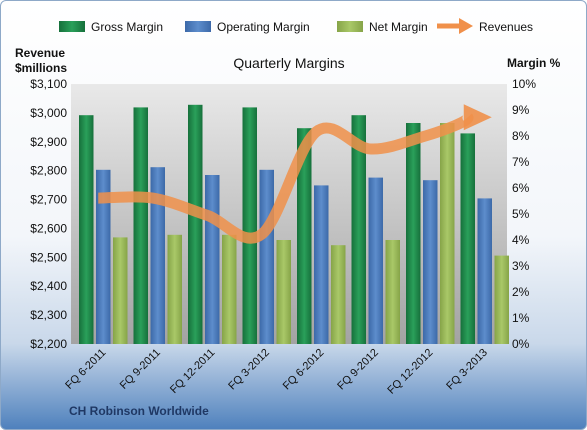  I want to click on left-axis-label-line1: Revenue, so click(40, 53).